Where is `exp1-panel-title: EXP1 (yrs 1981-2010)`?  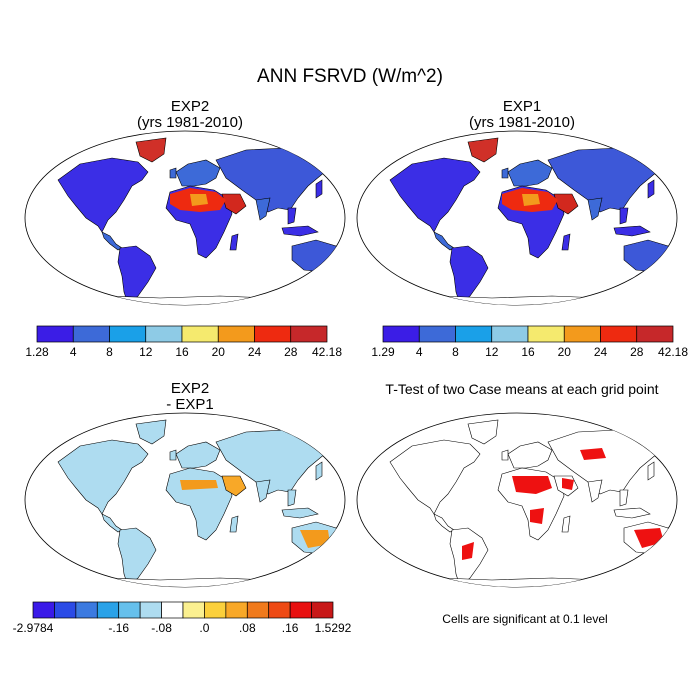
exp1-panel-title: EXP1 (yrs 1981-2010) is located at coordinates (522, 115).